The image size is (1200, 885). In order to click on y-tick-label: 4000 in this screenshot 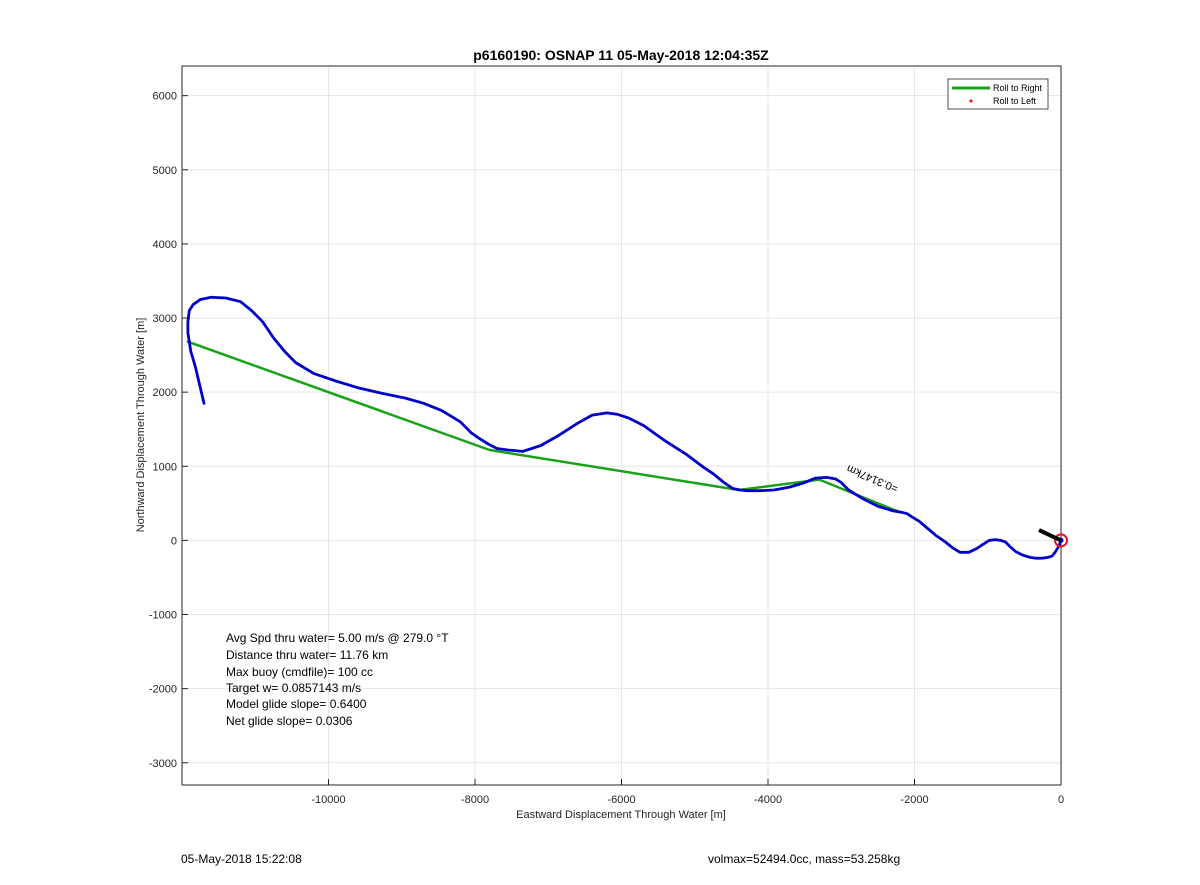, I will do `click(165, 245)`.